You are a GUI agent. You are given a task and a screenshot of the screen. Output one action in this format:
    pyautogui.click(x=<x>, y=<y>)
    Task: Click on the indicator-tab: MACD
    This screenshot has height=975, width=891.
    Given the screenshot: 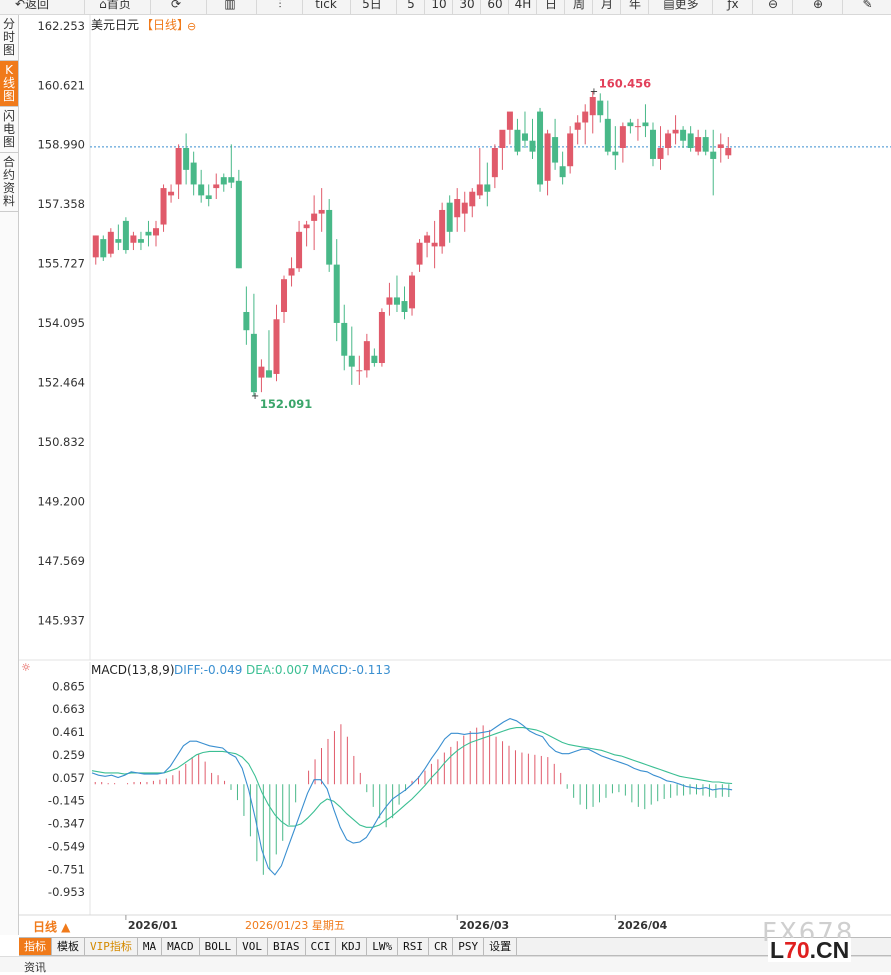 What is the action you would take?
    pyautogui.click(x=181, y=946)
    